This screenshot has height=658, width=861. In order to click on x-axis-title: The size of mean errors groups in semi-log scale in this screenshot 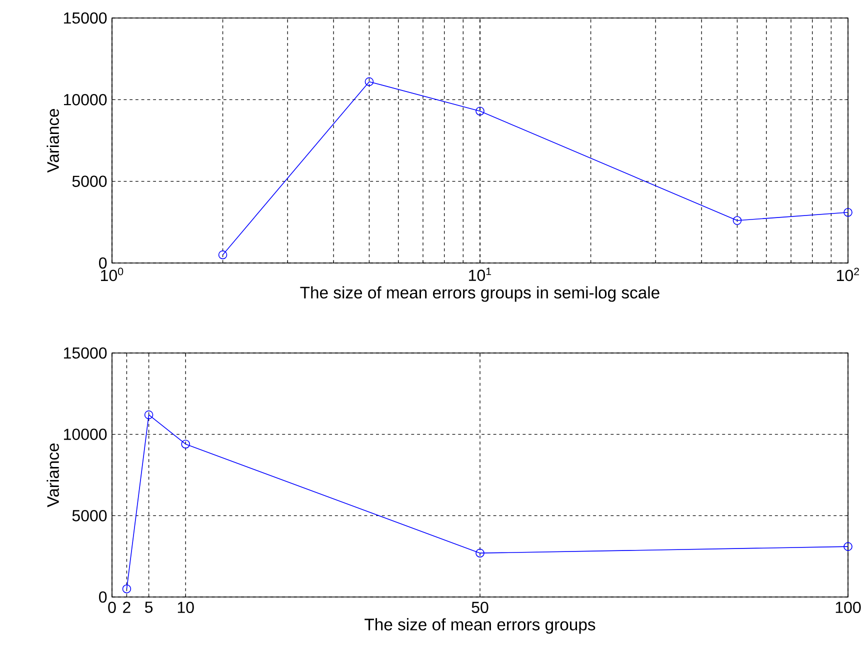, I will do `click(480, 294)`.